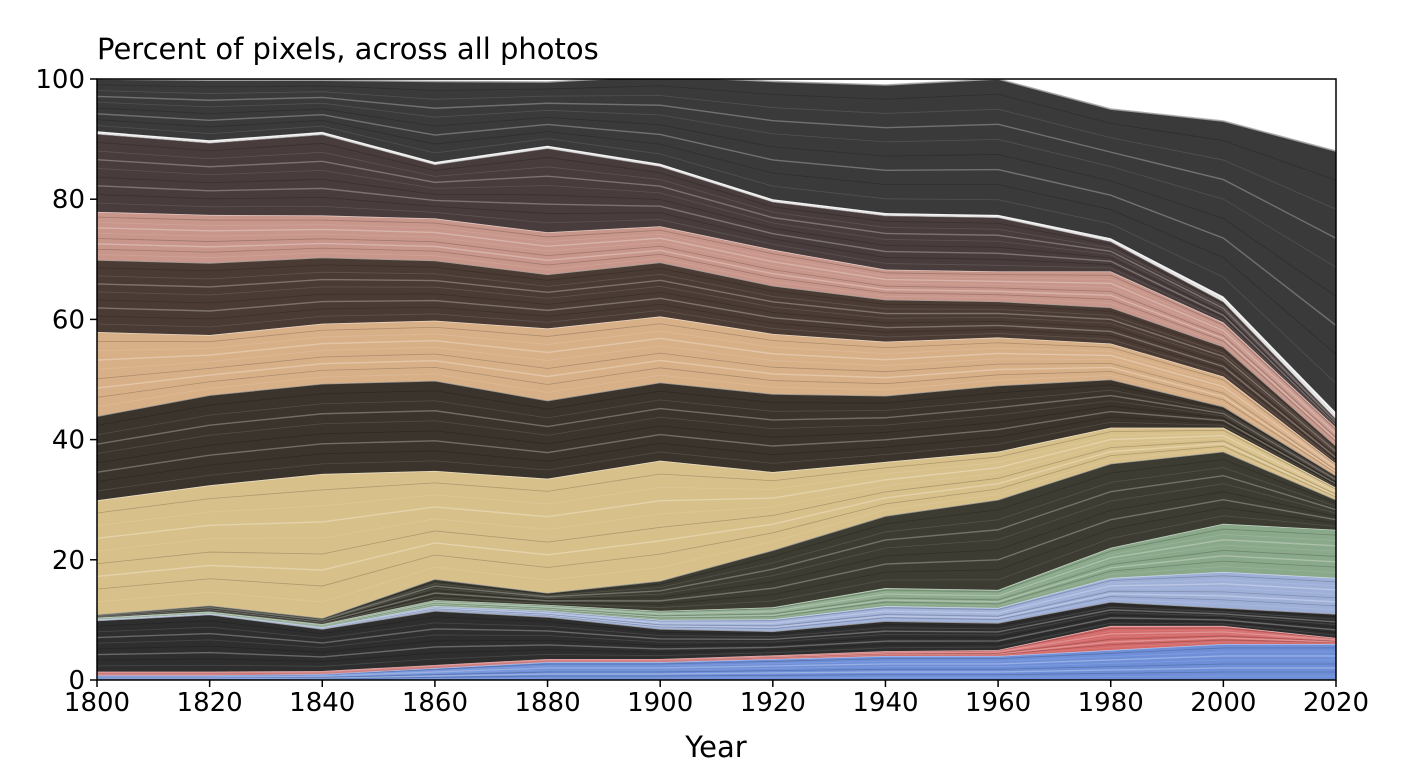 The width and height of the screenshot is (1402, 784). What do you see at coordinates (68, 561) in the screenshot?
I see `y-tick-label: 20` at bounding box center [68, 561].